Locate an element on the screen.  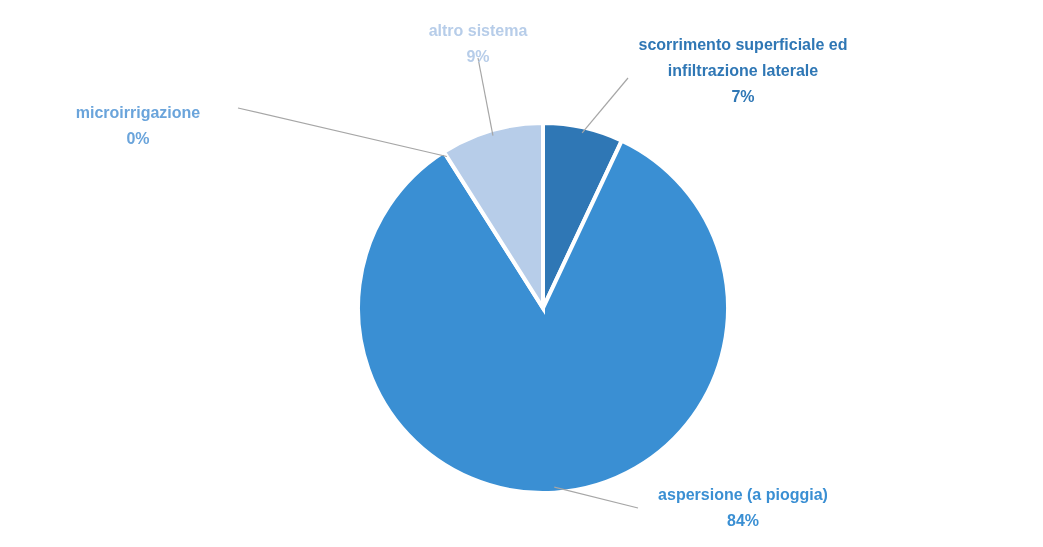
data-label: 9% is located at coordinates (478, 56).